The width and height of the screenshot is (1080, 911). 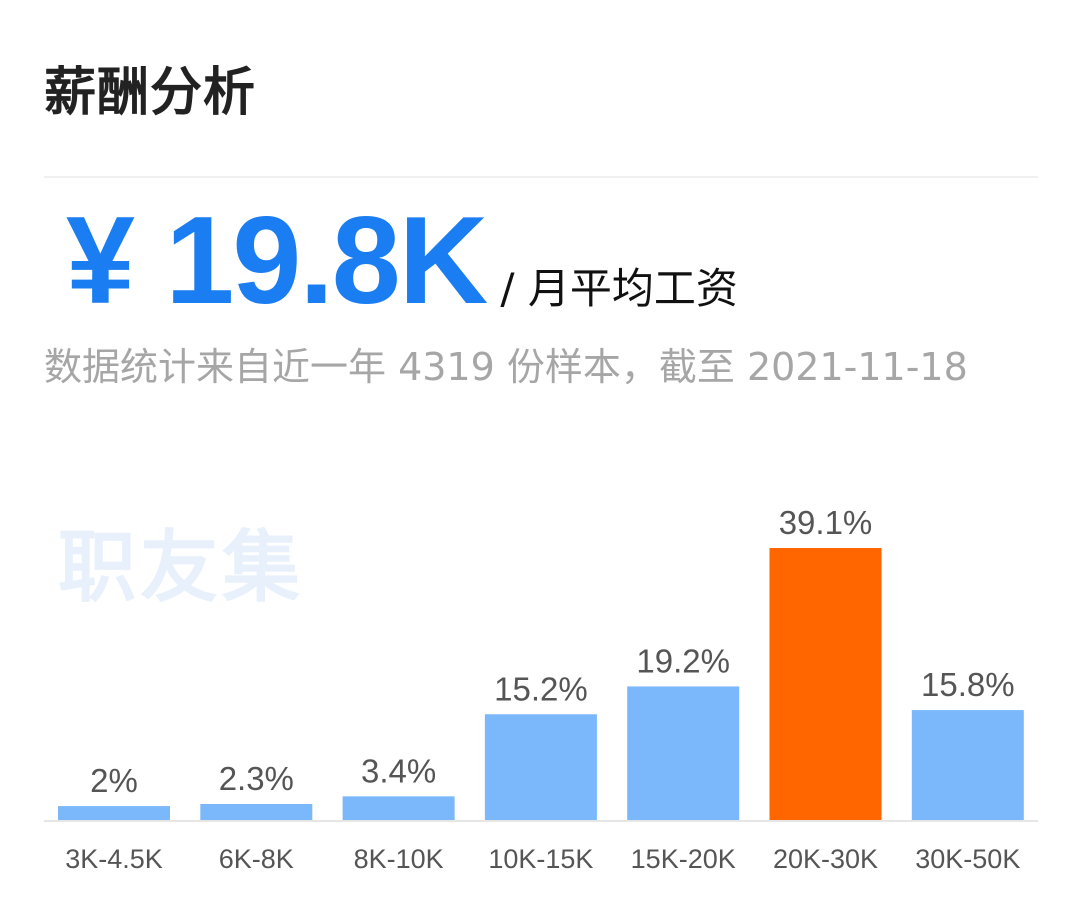 I want to click on category-label: 3K-4.5K, so click(x=114, y=859).